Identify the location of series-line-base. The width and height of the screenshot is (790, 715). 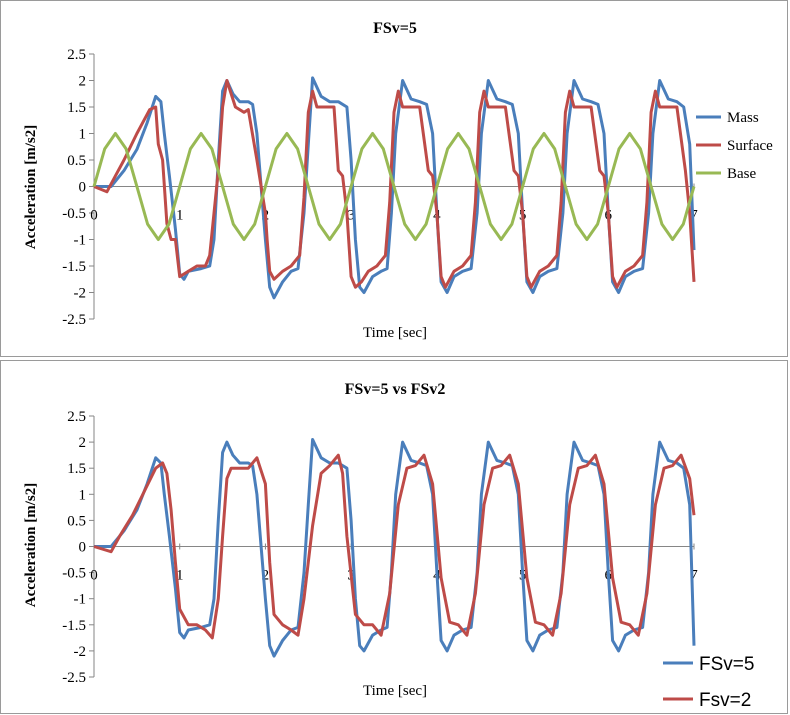
(394, 186).